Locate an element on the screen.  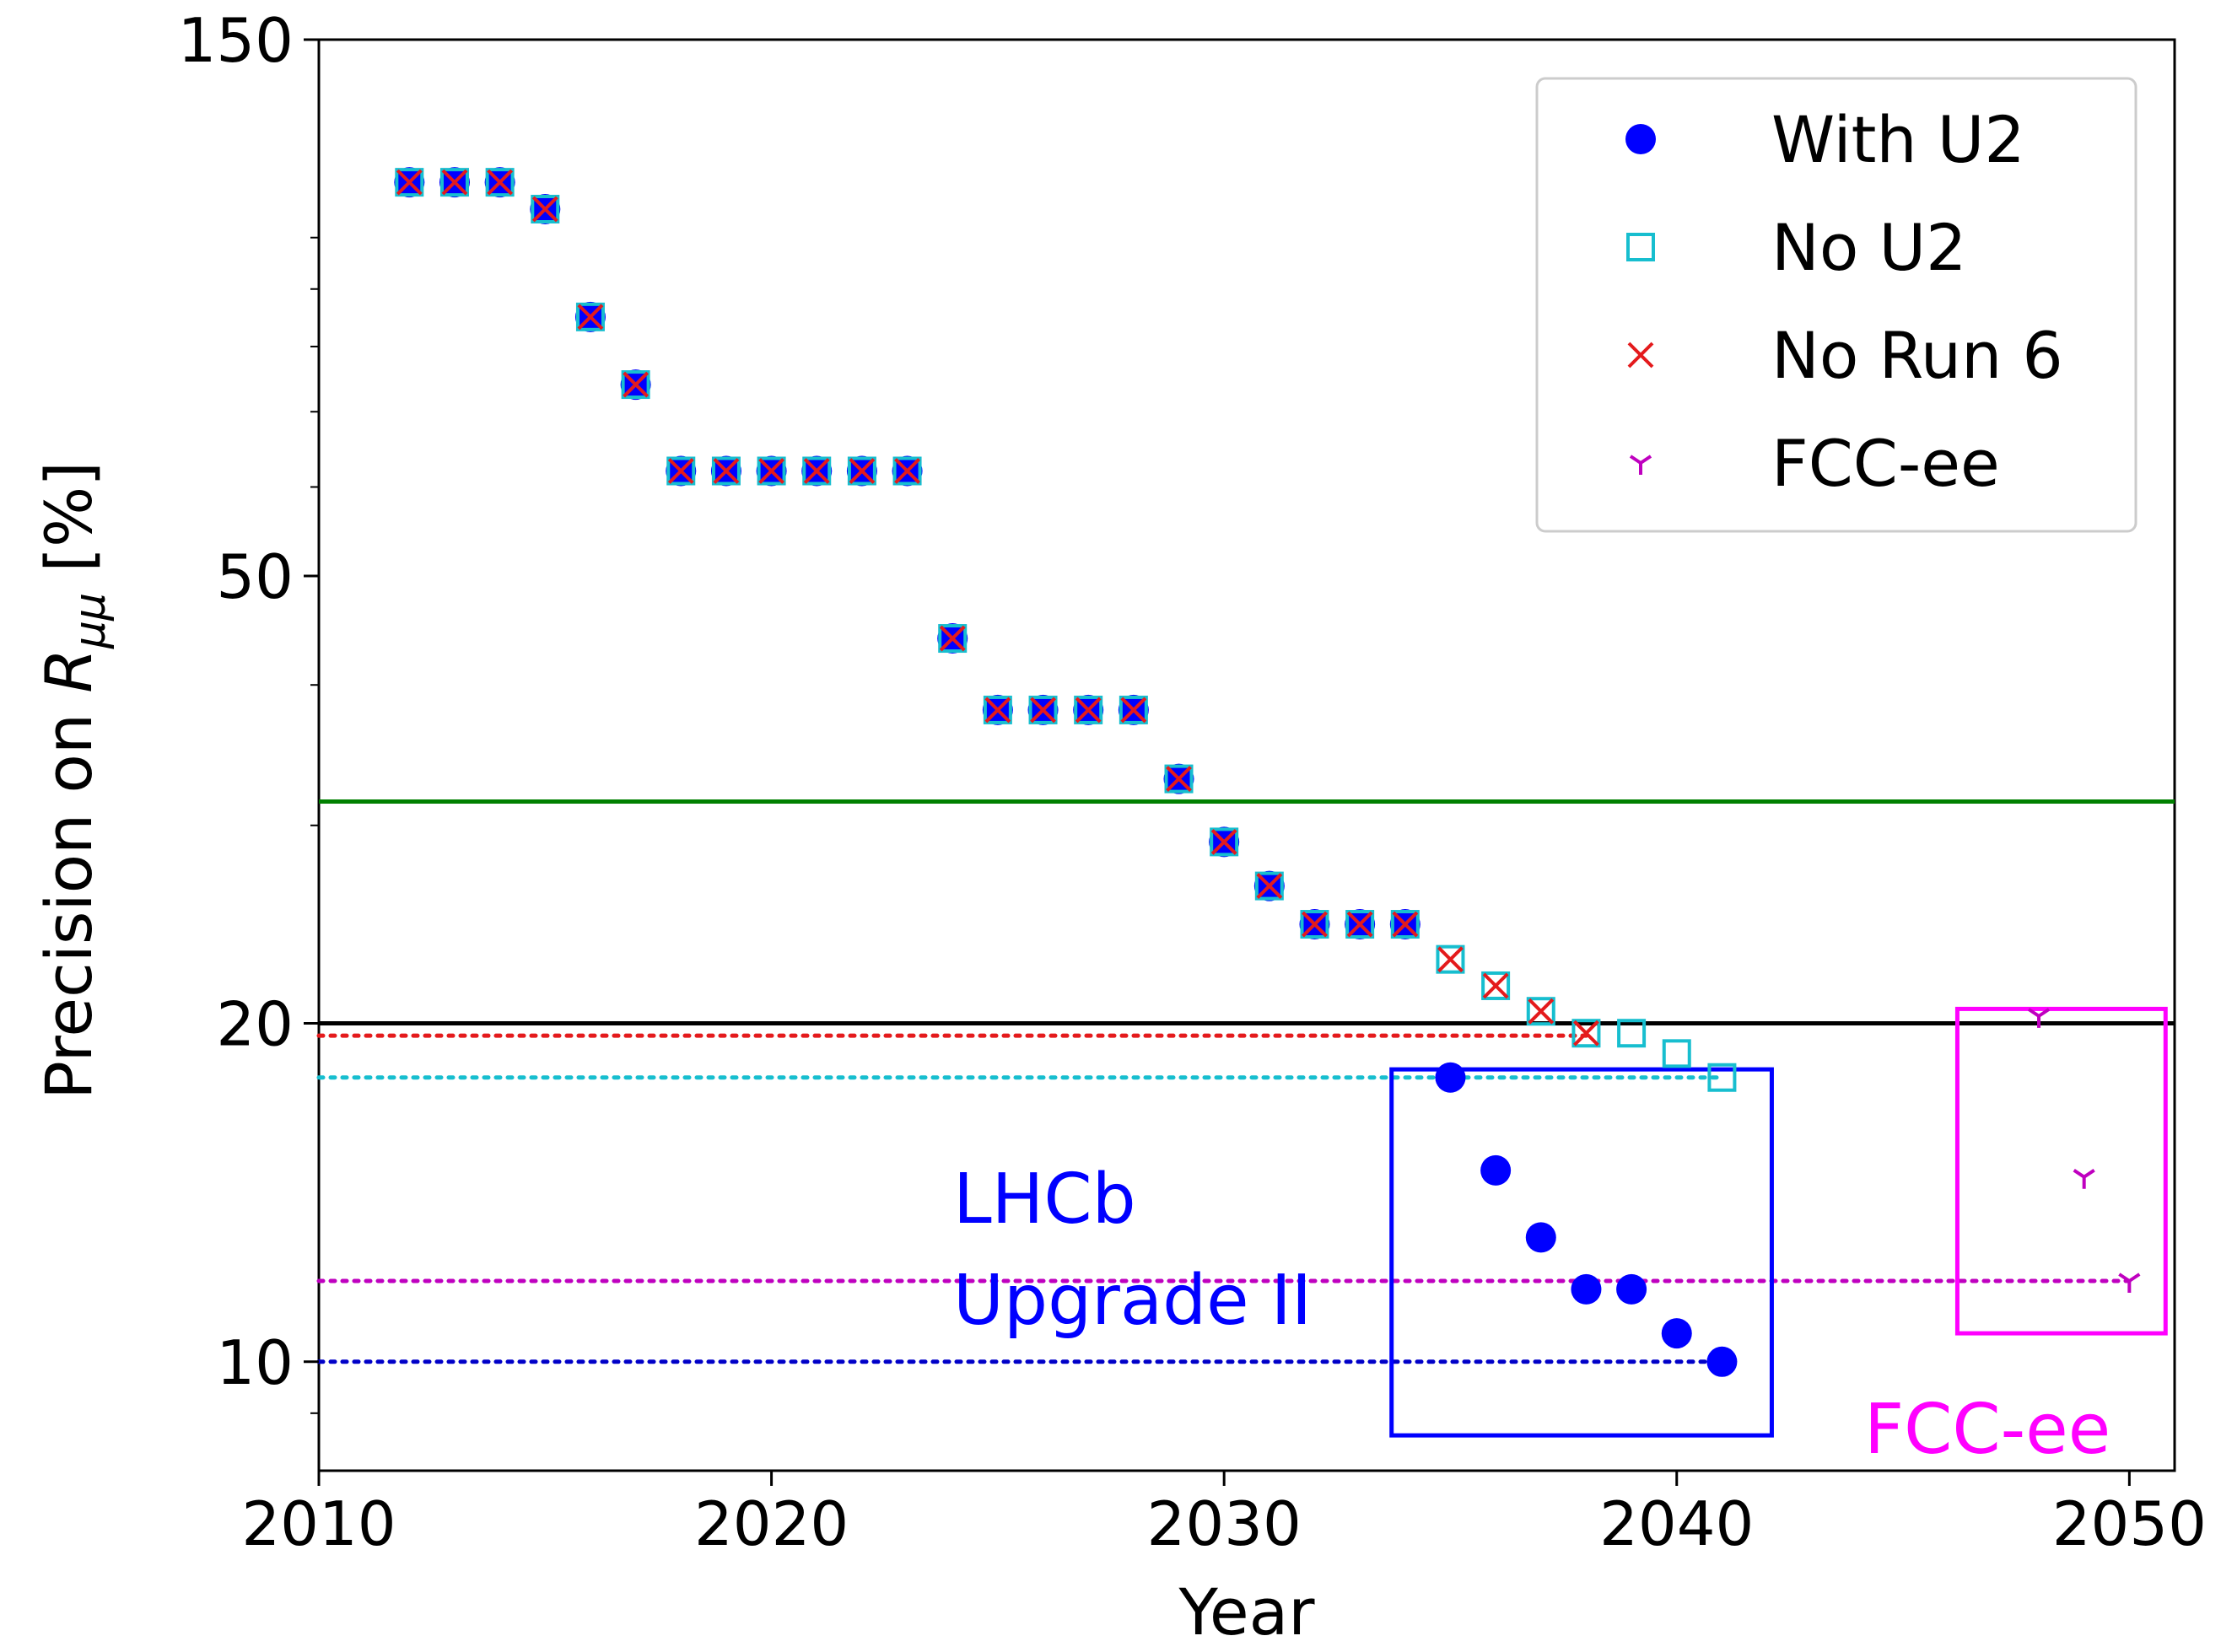
x-tick-label: 2010 is located at coordinates (318, 1524).